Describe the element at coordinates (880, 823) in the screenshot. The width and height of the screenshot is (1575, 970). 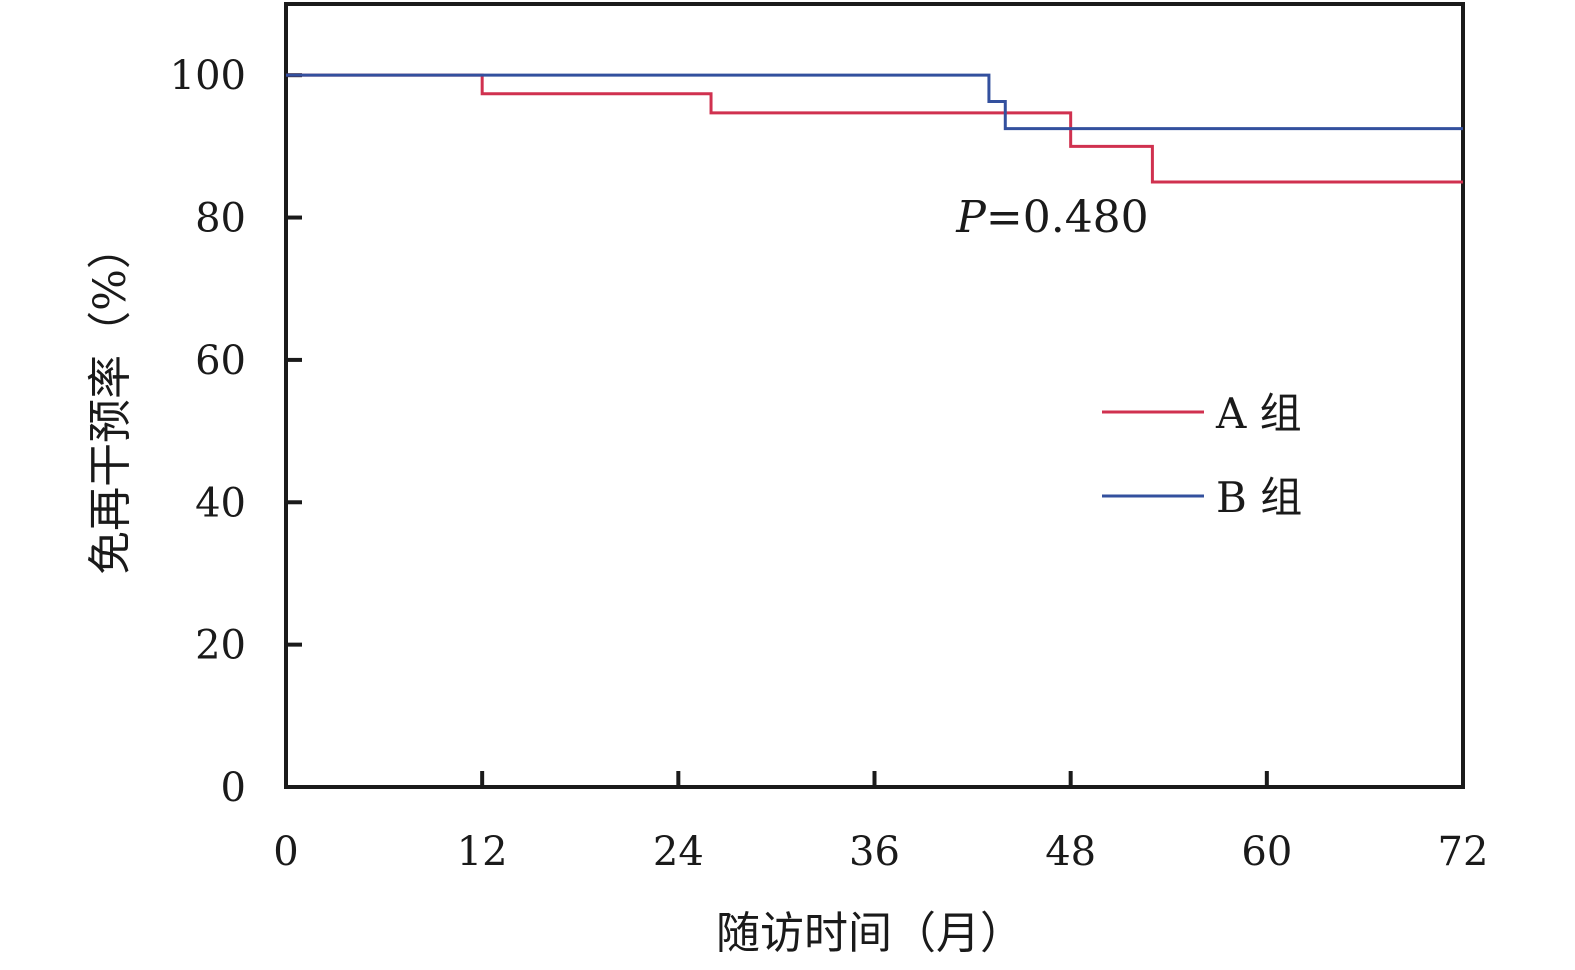
I see `x-axis-ticks: 0 12 24 36 48 60 72` at that location.